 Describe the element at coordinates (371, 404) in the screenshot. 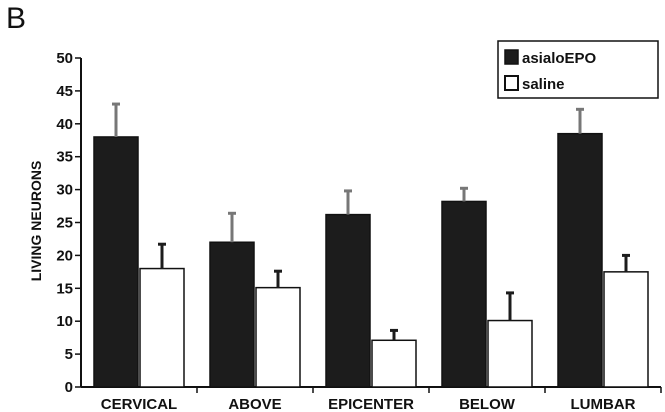

I see `x-tick-label: EPICENTER` at that location.